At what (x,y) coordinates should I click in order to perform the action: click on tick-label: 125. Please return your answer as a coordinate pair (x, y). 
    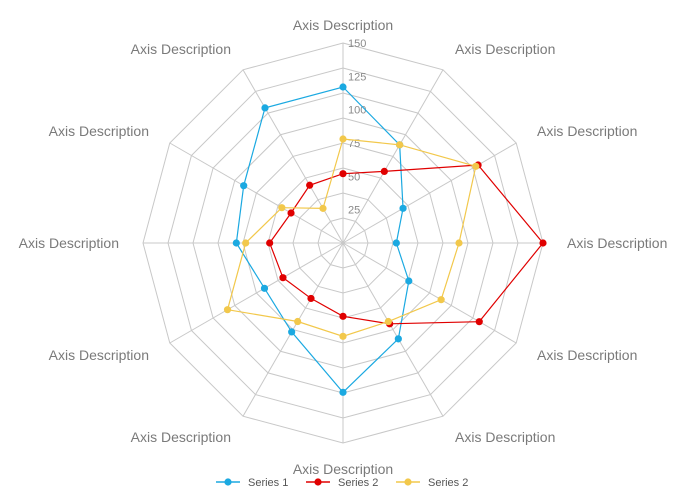
    Looking at the image, I should click on (357, 77).